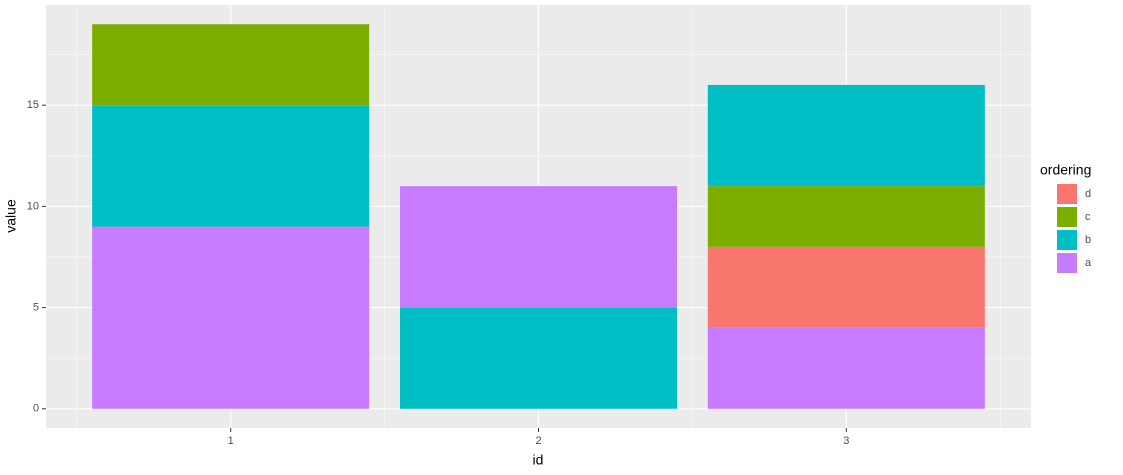 The width and height of the screenshot is (1123, 475). Describe the element at coordinates (33, 105) in the screenshot. I see `y-tick-label: 15` at that location.